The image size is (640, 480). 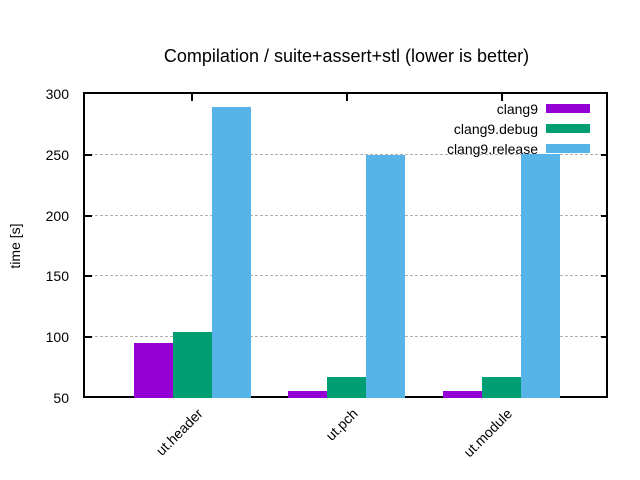 I want to click on bar-clang9.debug-ut.module, so click(x=501, y=387).